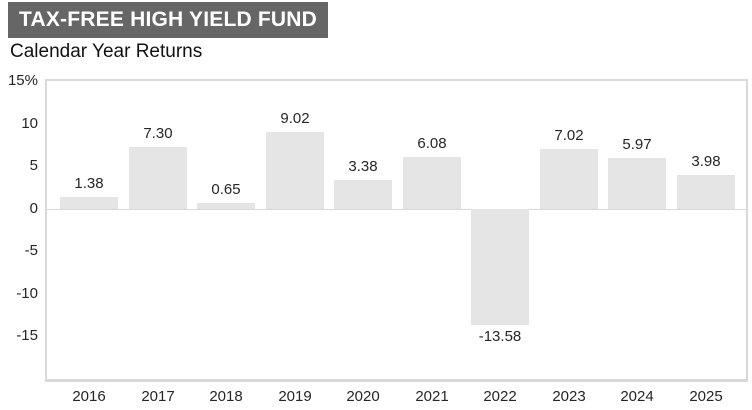 The image size is (752, 410). What do you see at coordinates (363, 166) in the screenshot?
I see `bar-value-label: 3.38` at bounding box center [363, 166].